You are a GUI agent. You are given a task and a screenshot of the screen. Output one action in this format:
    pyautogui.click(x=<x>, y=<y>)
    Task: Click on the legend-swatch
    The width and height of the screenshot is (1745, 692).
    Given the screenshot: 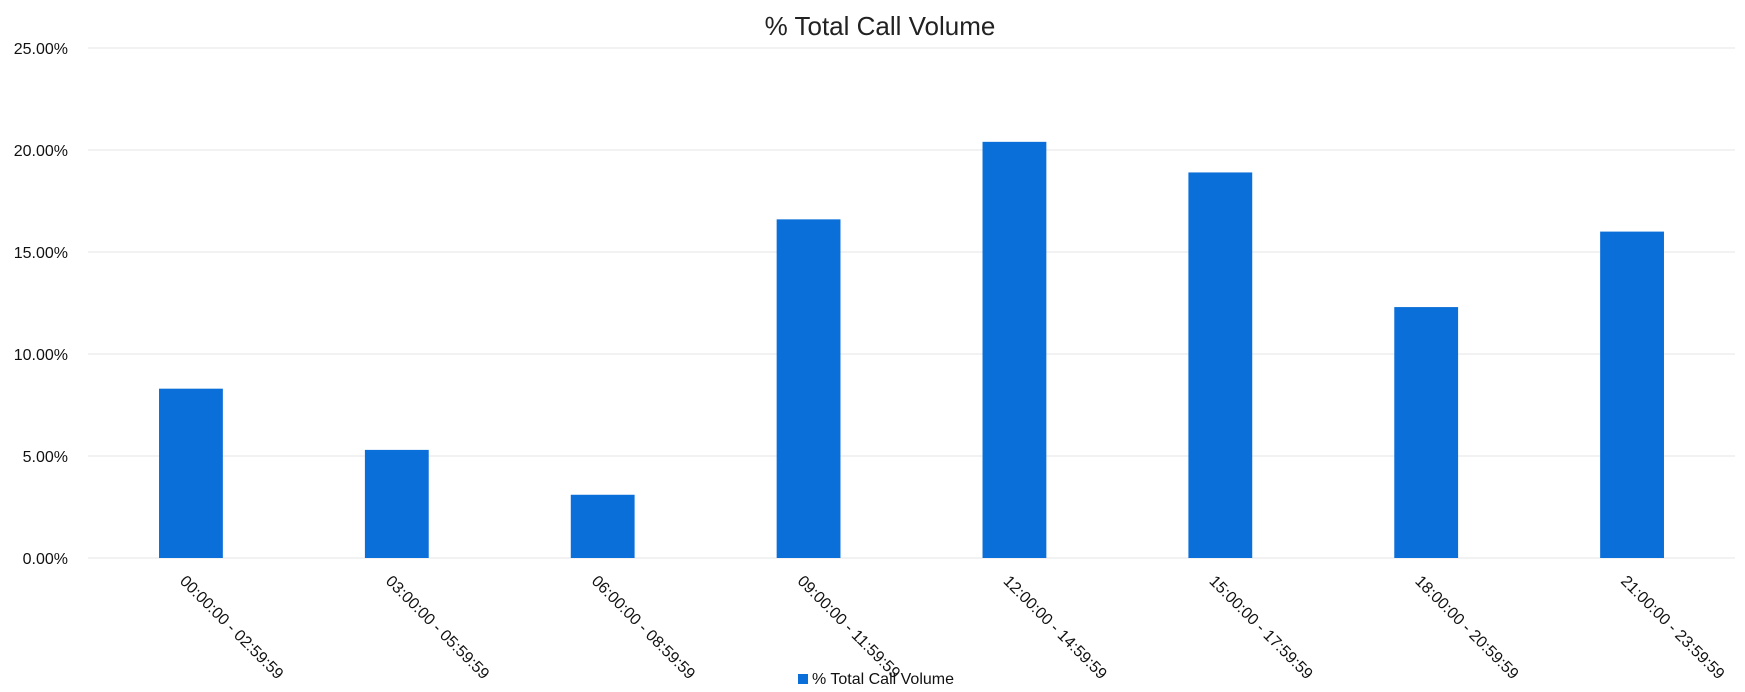 What is the action you would take?
    pyautogui.click(x=803, y=679)
    